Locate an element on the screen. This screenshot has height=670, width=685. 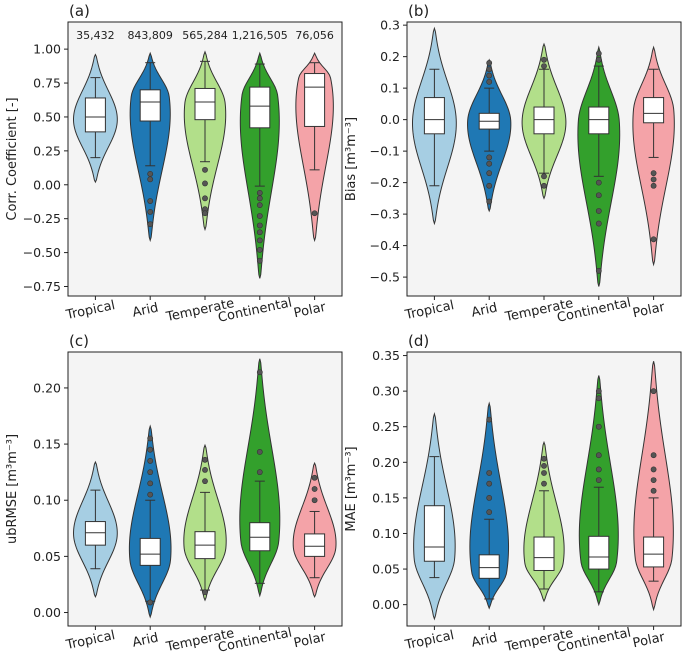
y-tick-label: 0.2 is located at coordinates (390, 56).